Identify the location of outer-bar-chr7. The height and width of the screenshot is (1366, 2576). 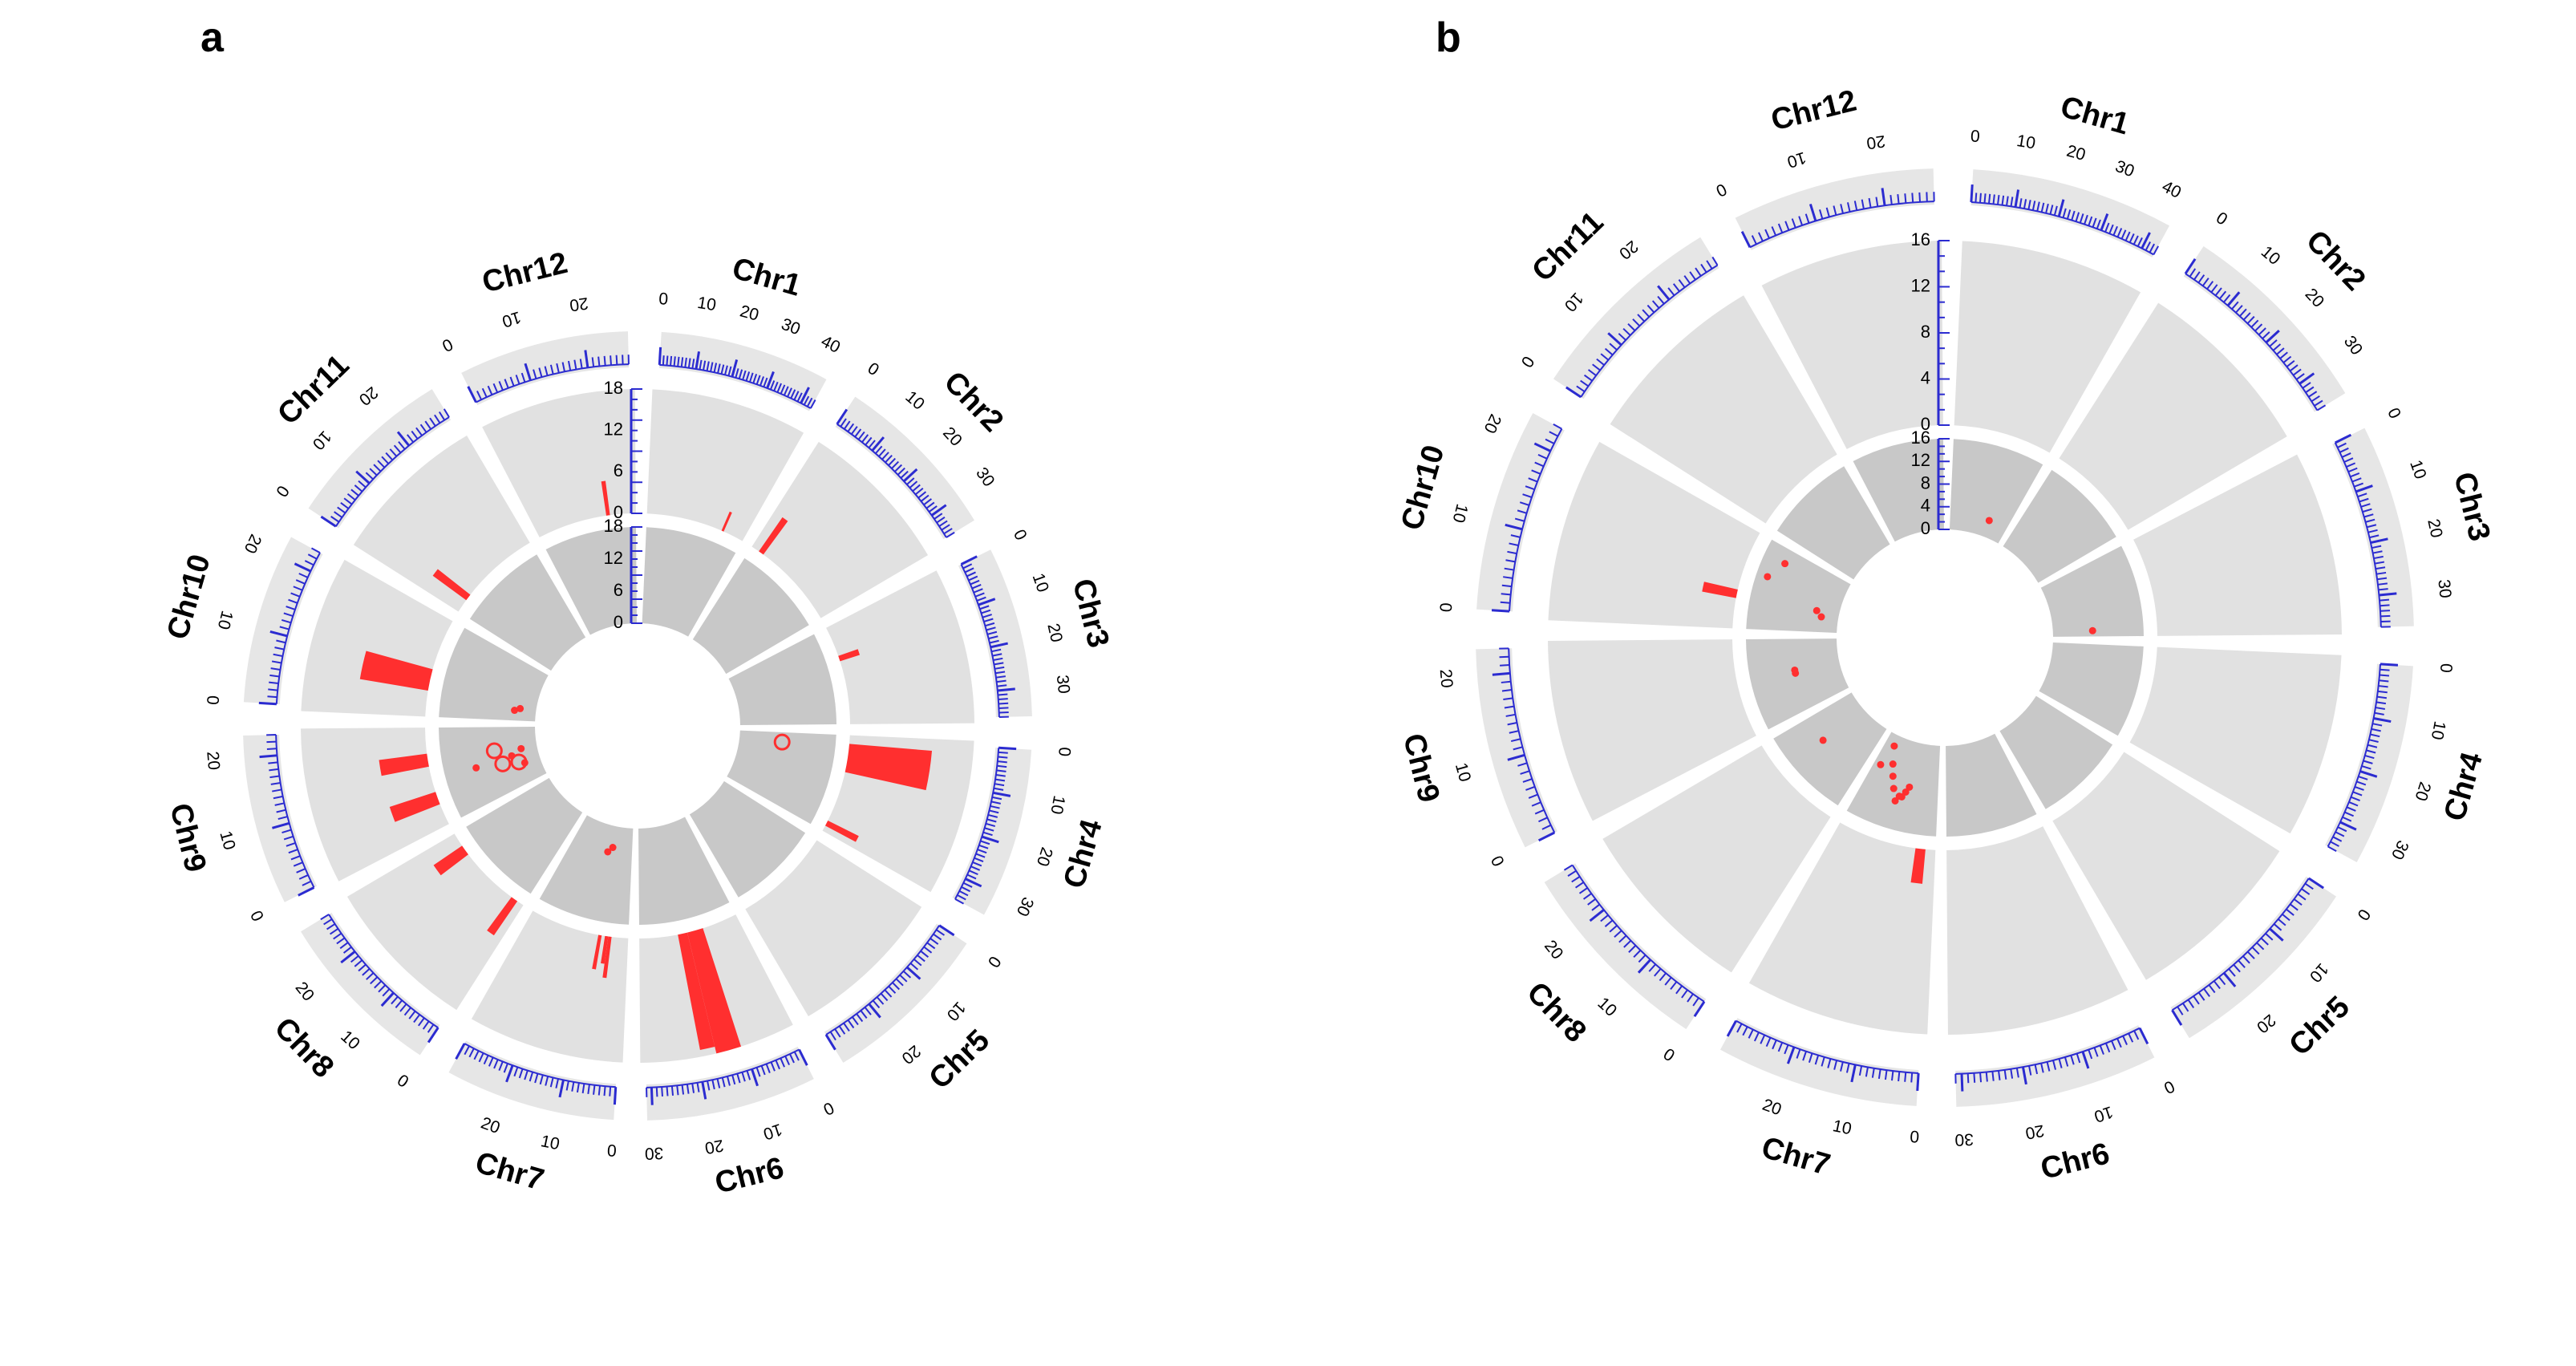
(1918, 866).